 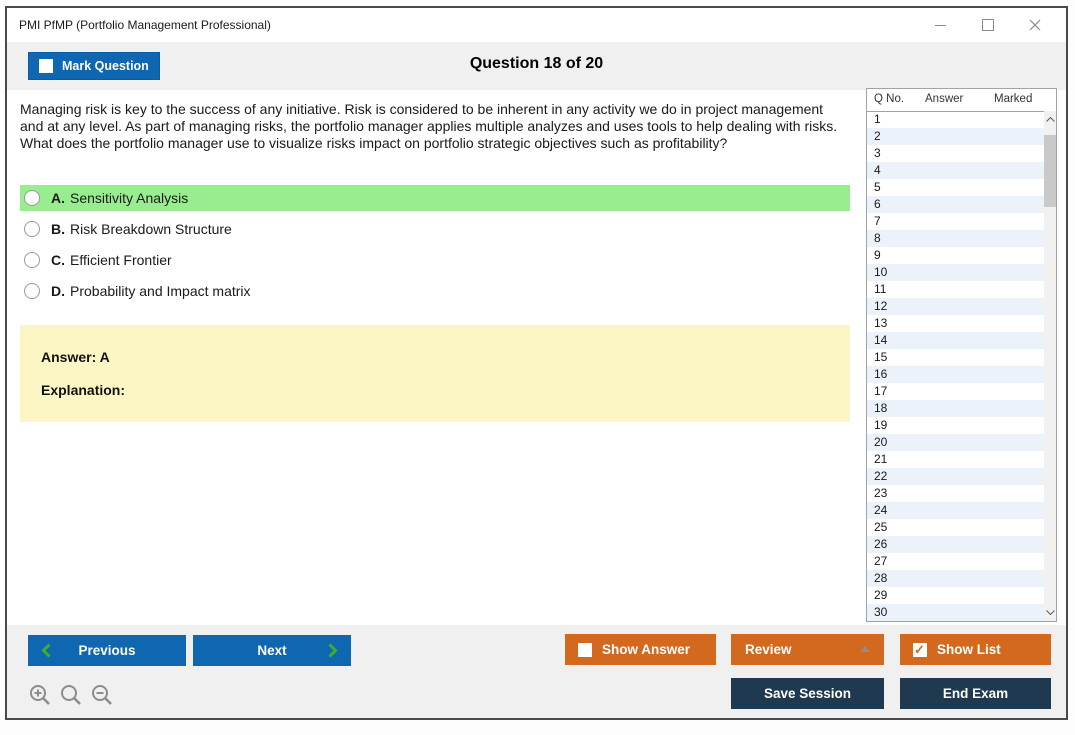 I want to click on question-list-row: 18, so click(x=955, y=408).